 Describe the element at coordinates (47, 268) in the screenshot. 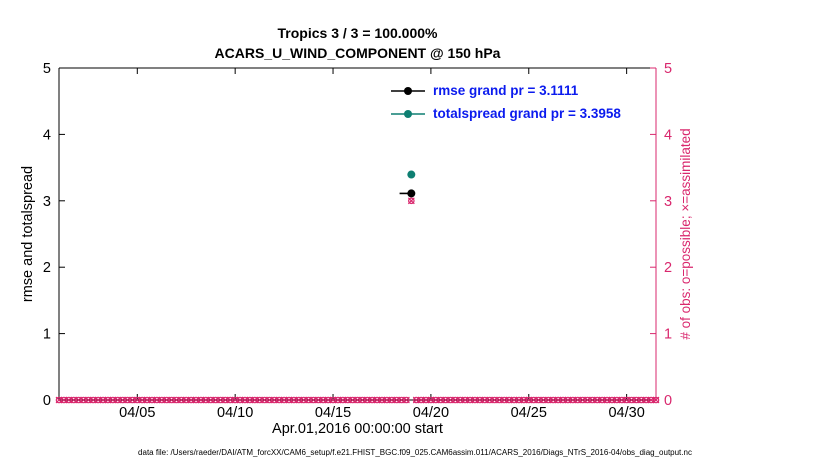

I see `y-tick-label-left: 2` at that location.